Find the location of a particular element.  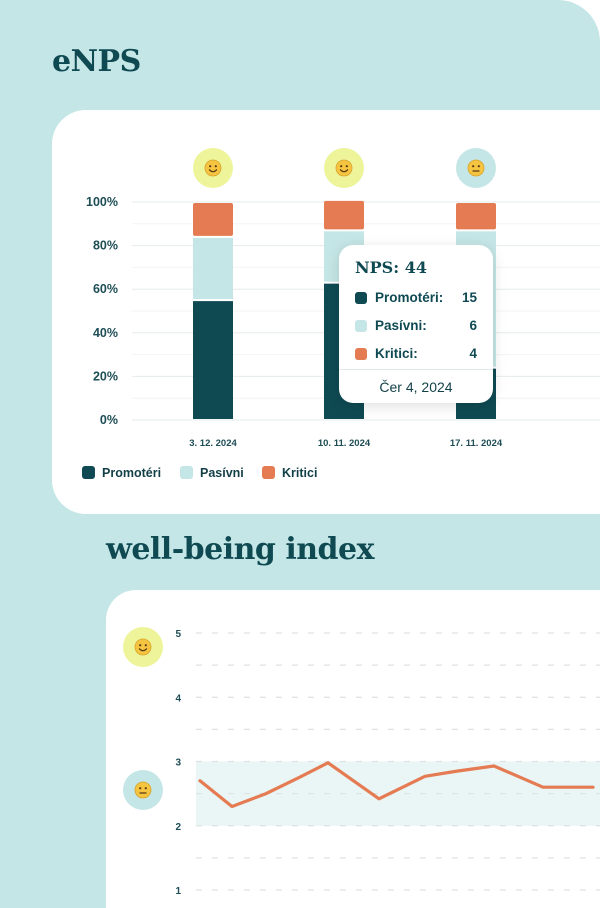

tooltip-row-value: 15 is located at coordinates (469, 297).